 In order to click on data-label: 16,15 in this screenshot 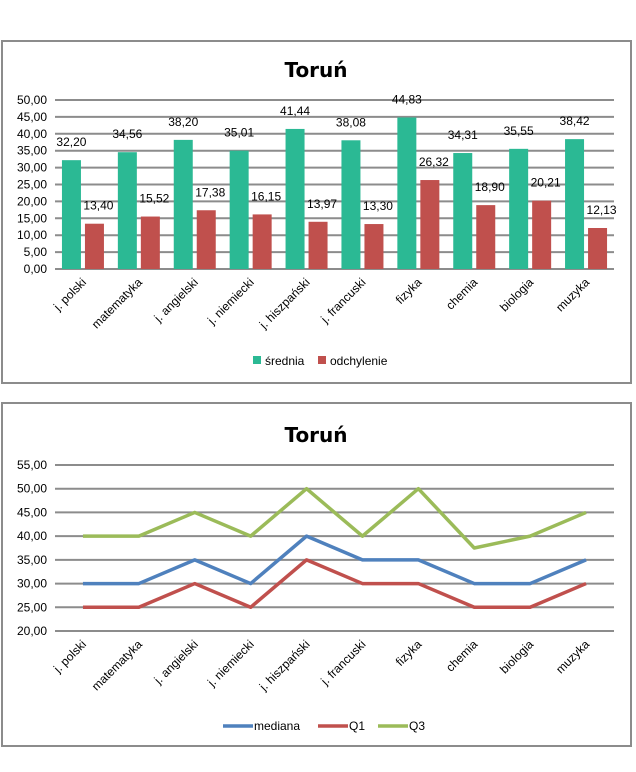, I will do `click(266, 196)`.